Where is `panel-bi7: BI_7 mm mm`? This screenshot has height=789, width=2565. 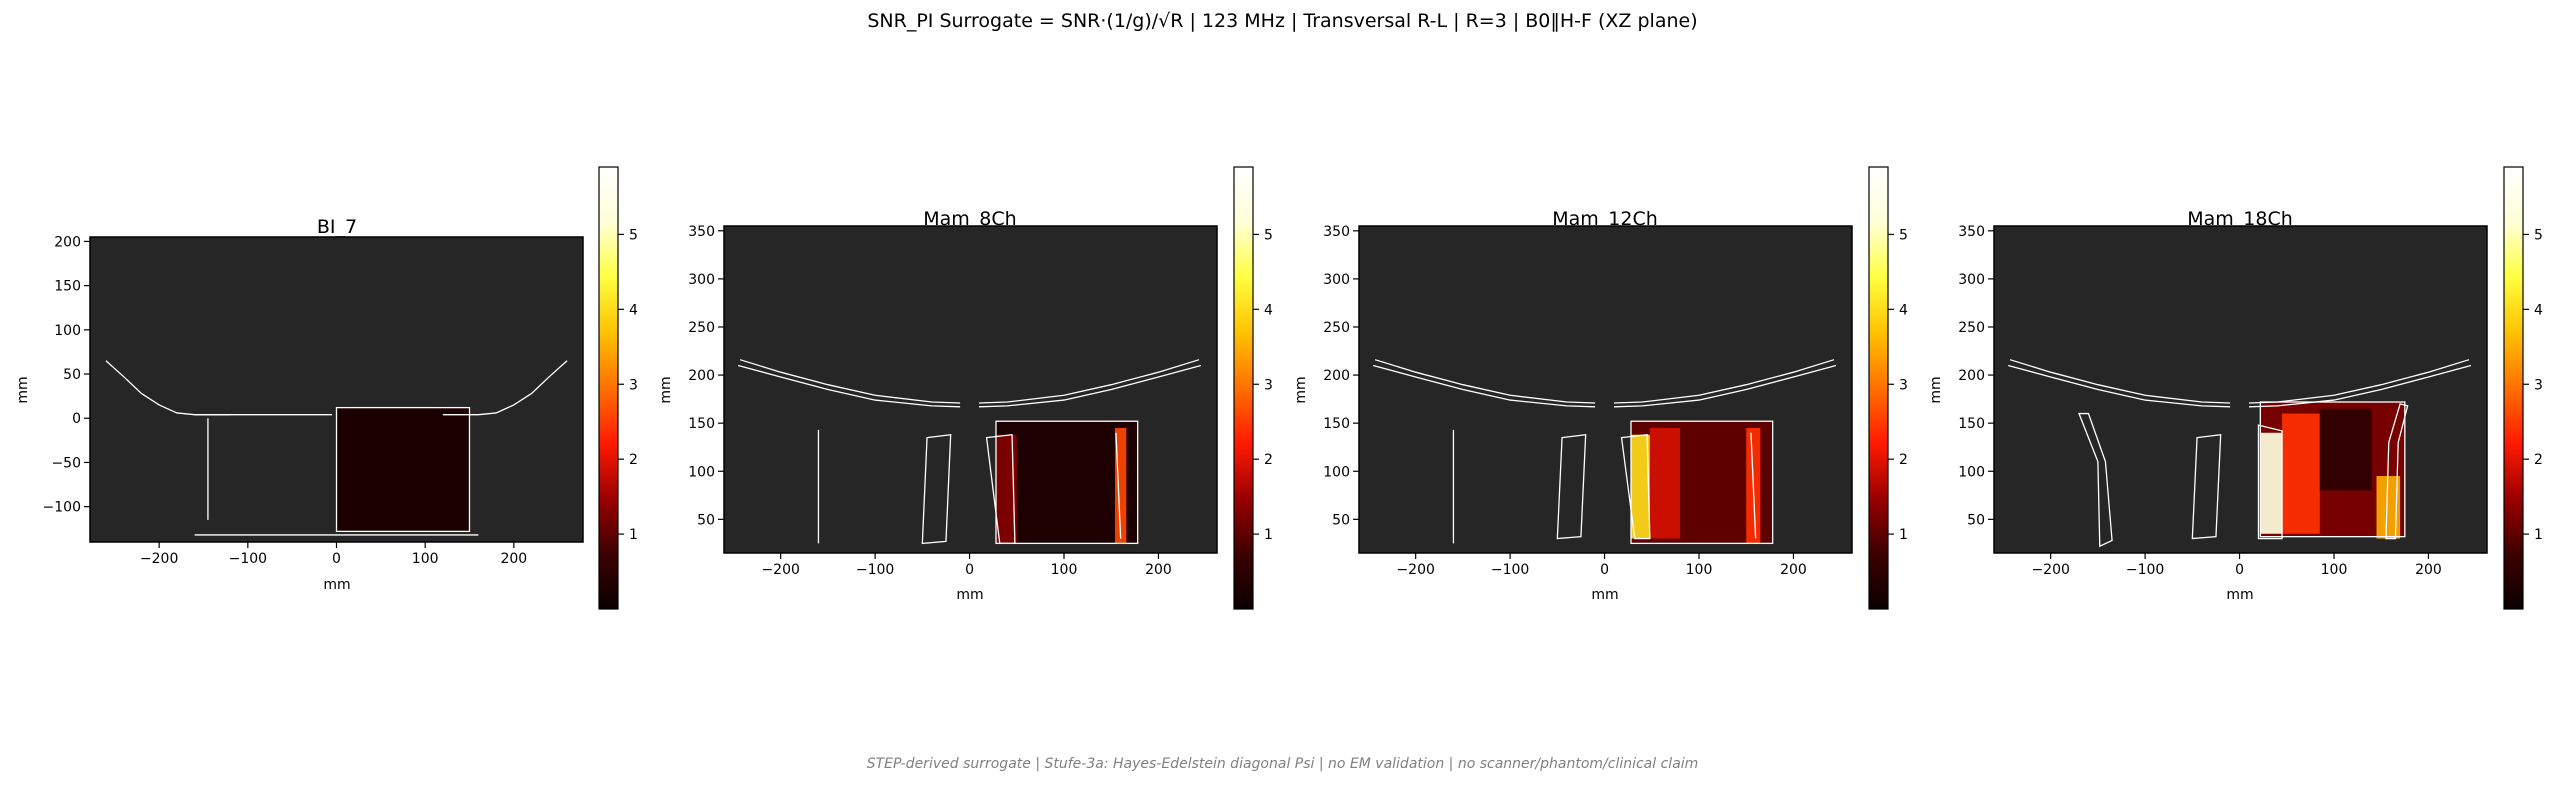
panel-bi7: BI_7 mm mm is located at coordinates (186, 404).